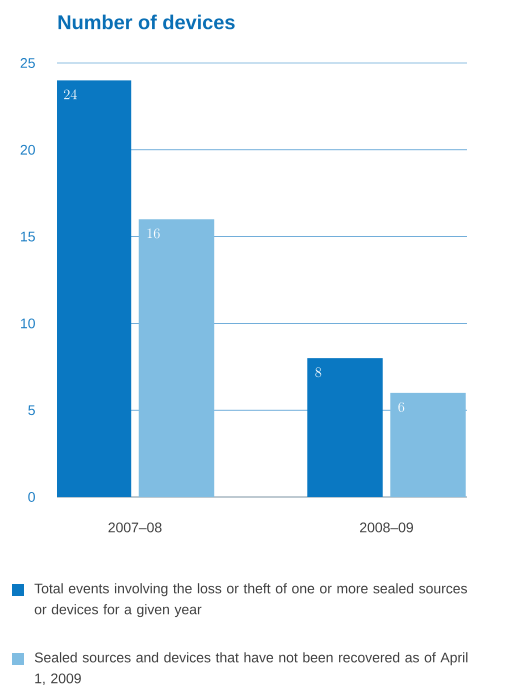  I want to click on chart-title: Number of devices, so click(146, 22).